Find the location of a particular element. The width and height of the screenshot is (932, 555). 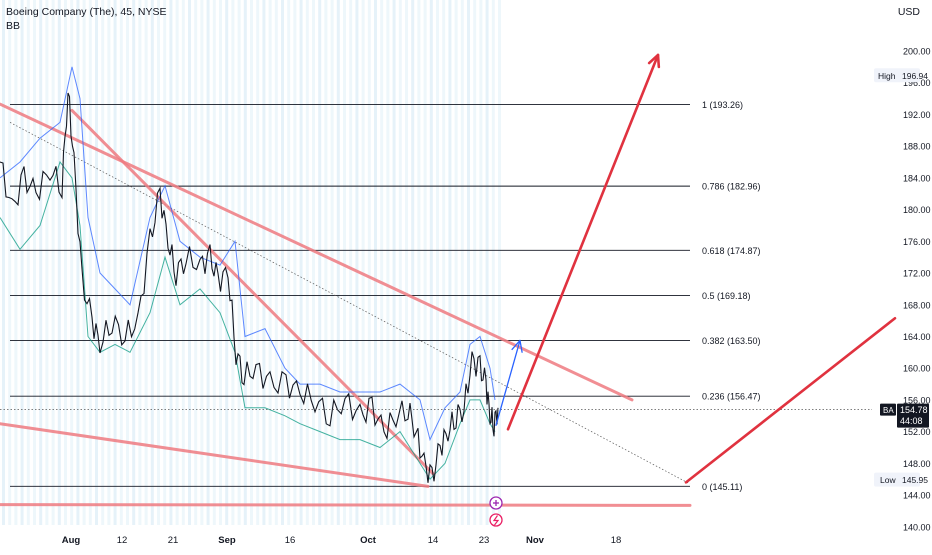

fib-label: 0.618 (174.87) is located at coordinates (731, 251).